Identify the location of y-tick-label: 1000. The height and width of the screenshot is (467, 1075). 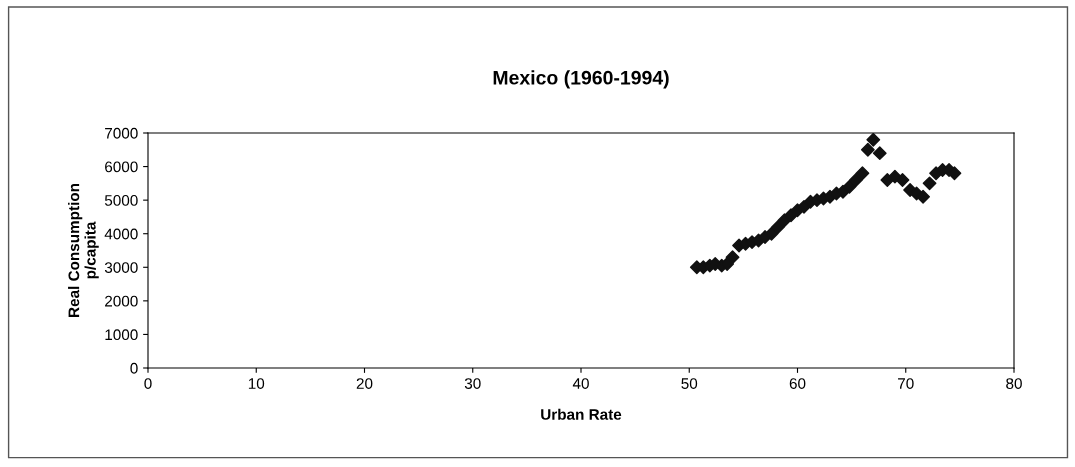
(121, 335).